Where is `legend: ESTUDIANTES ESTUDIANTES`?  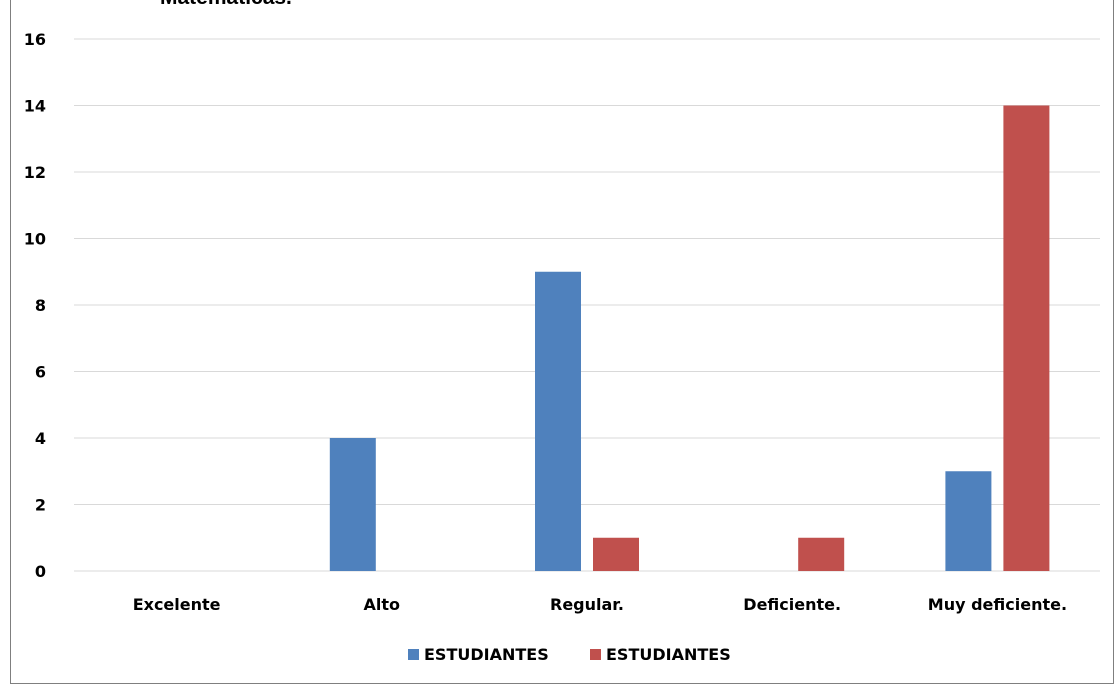
legend: ESTUDIANTES ESTUDIANTES is located at coordinates (569, 654).